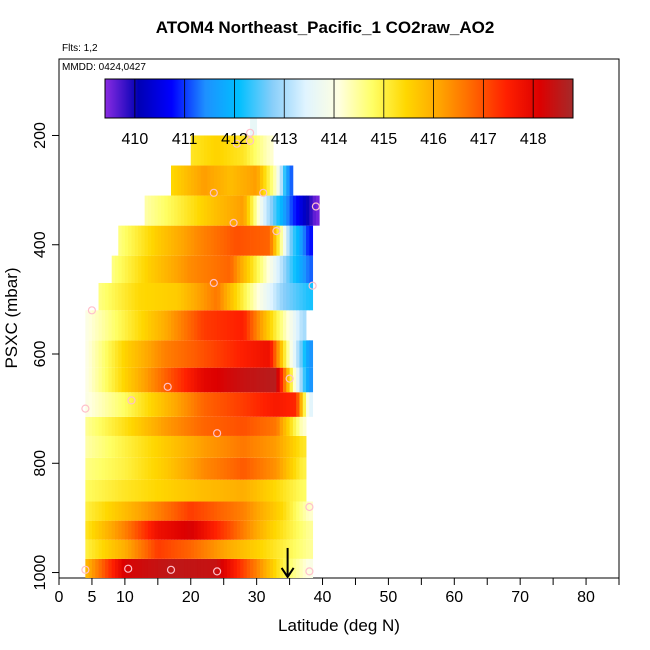 This screenshot has width=650, height=650. Describe the element at coordinates (334, 139) in the screenshot. I see `colorbar-tick-label: 414` at that location.